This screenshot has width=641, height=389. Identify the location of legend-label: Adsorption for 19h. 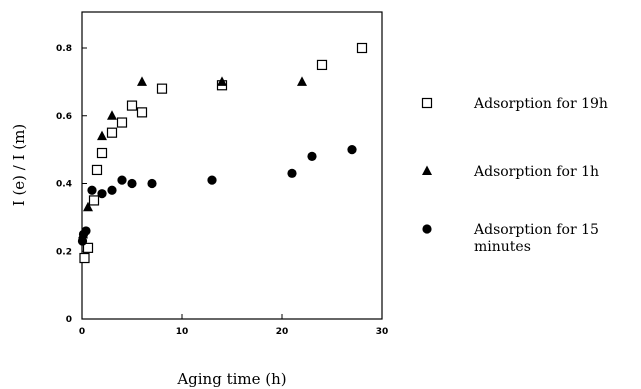
(540, 104).